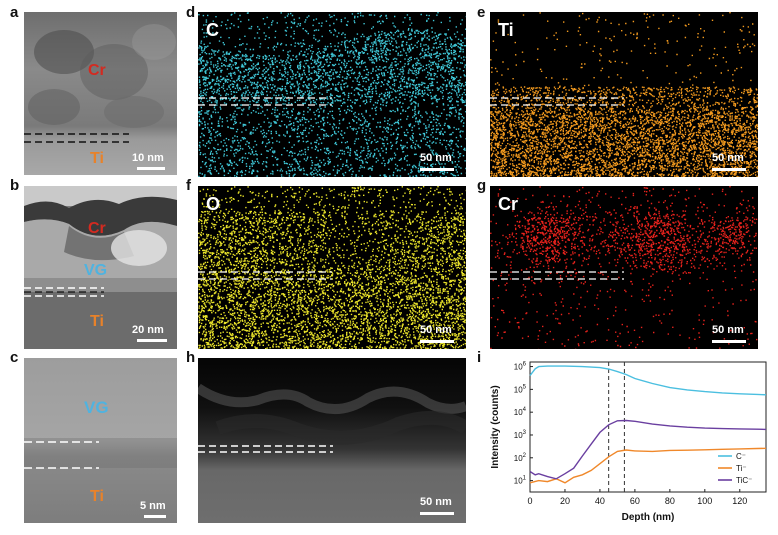  I want to click on panel-letter-g: g, so click(482, 185).